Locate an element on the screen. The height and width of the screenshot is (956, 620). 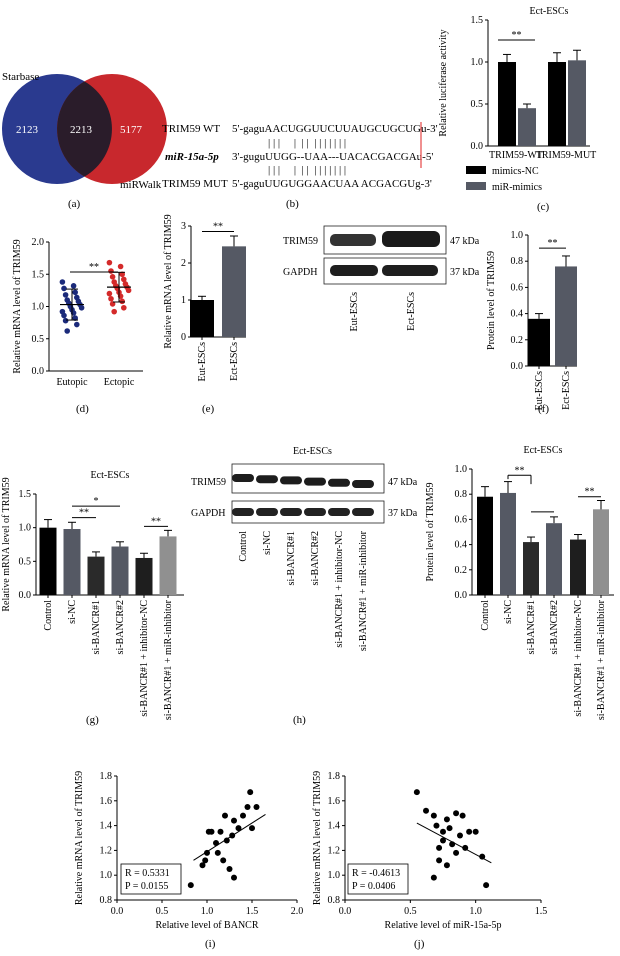
bar-si-BANCR#1 + inhibitor-NC is located at coordinates (144, 576).